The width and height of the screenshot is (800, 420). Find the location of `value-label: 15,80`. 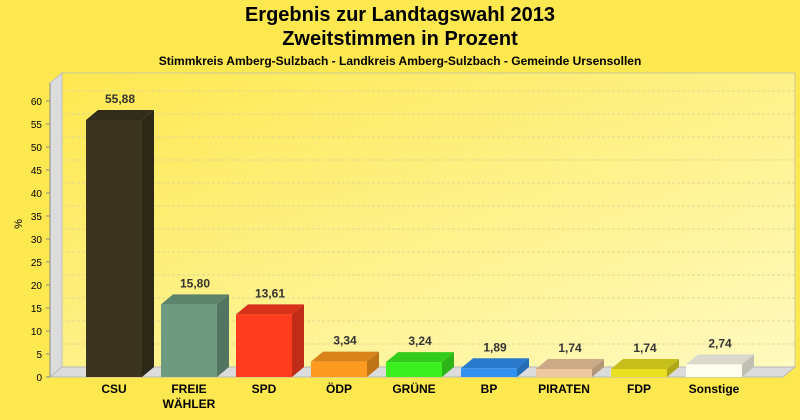

value-label: 15,80 is located at coordinates (195, 283).